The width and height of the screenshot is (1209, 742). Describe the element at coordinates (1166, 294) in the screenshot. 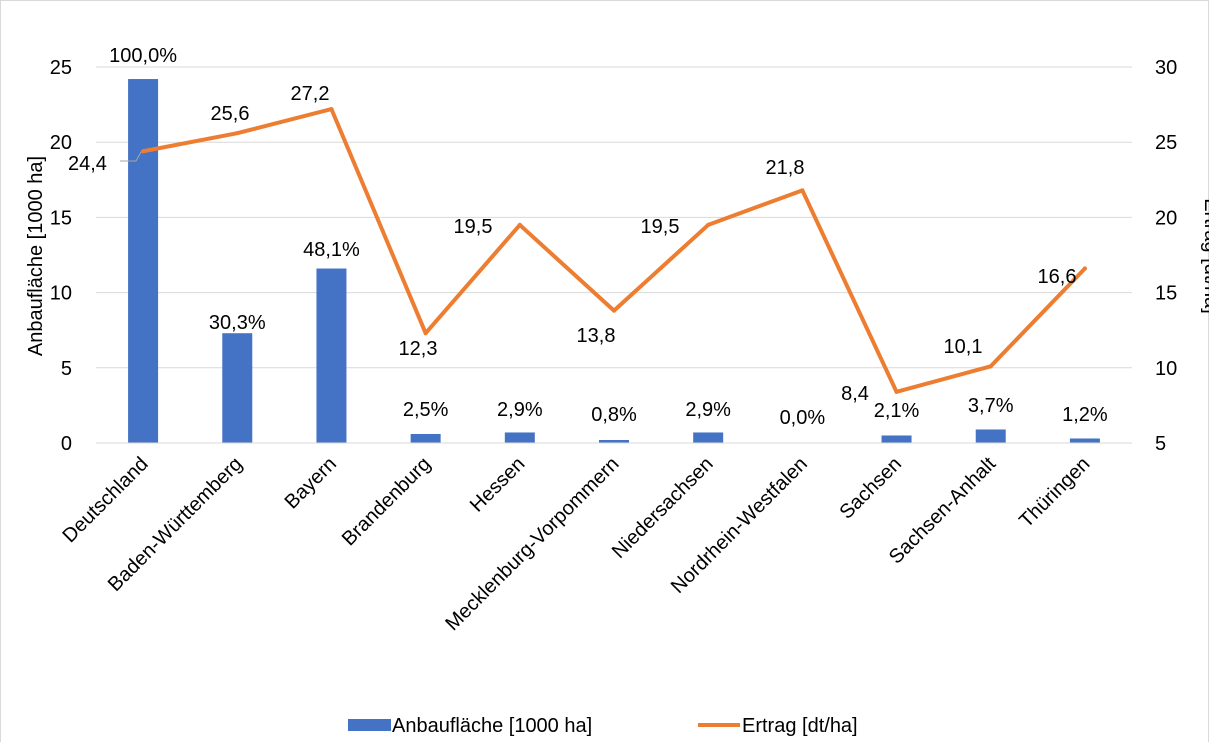

I see `y2-tick-label: 15` at that location.